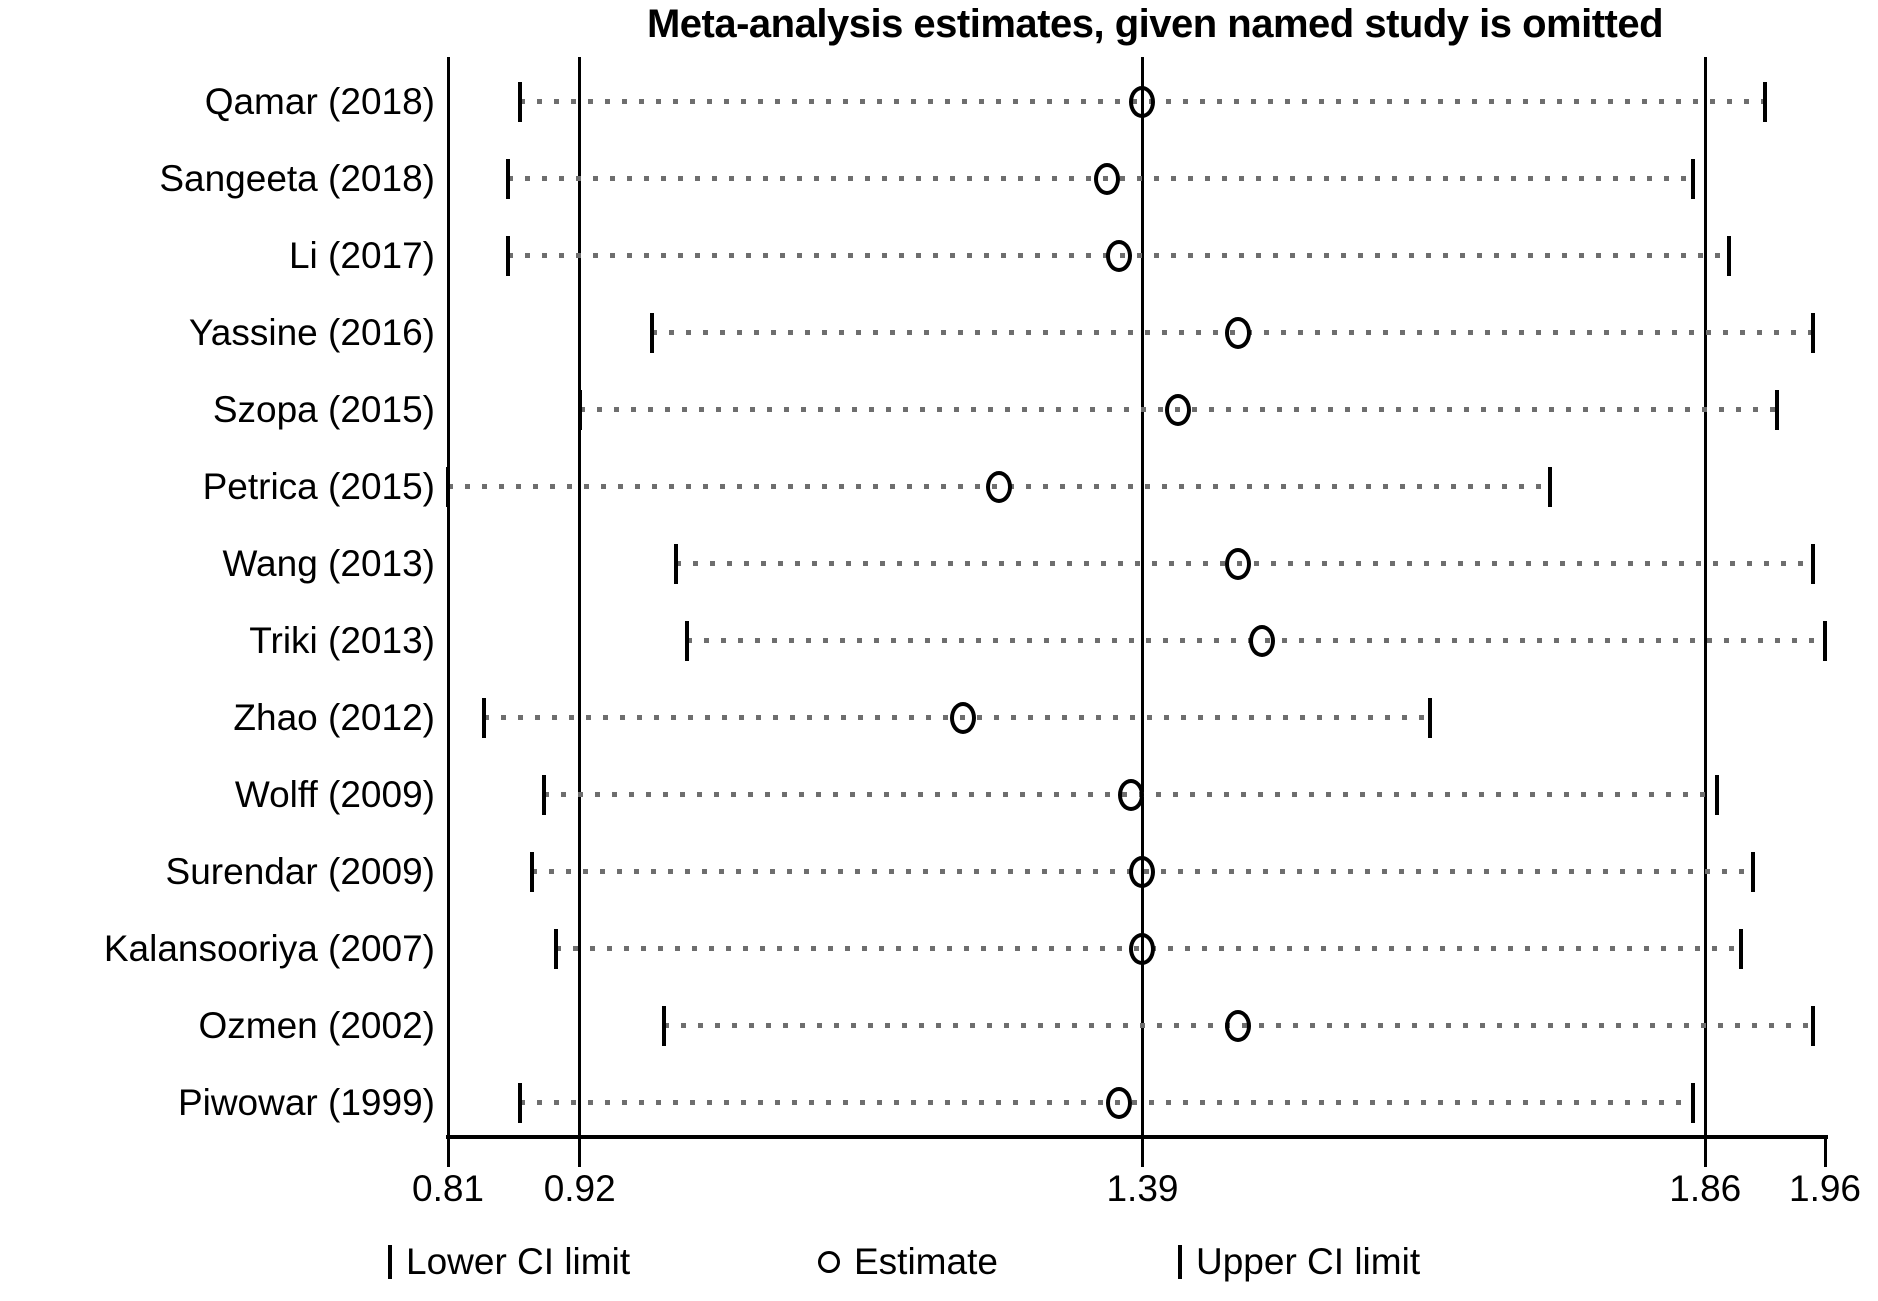 This screenshot has height=1301, width=1878. Describe the element at coordinates (1705, 596) in the screenshot. I see `guide-line-1.86` at that location.